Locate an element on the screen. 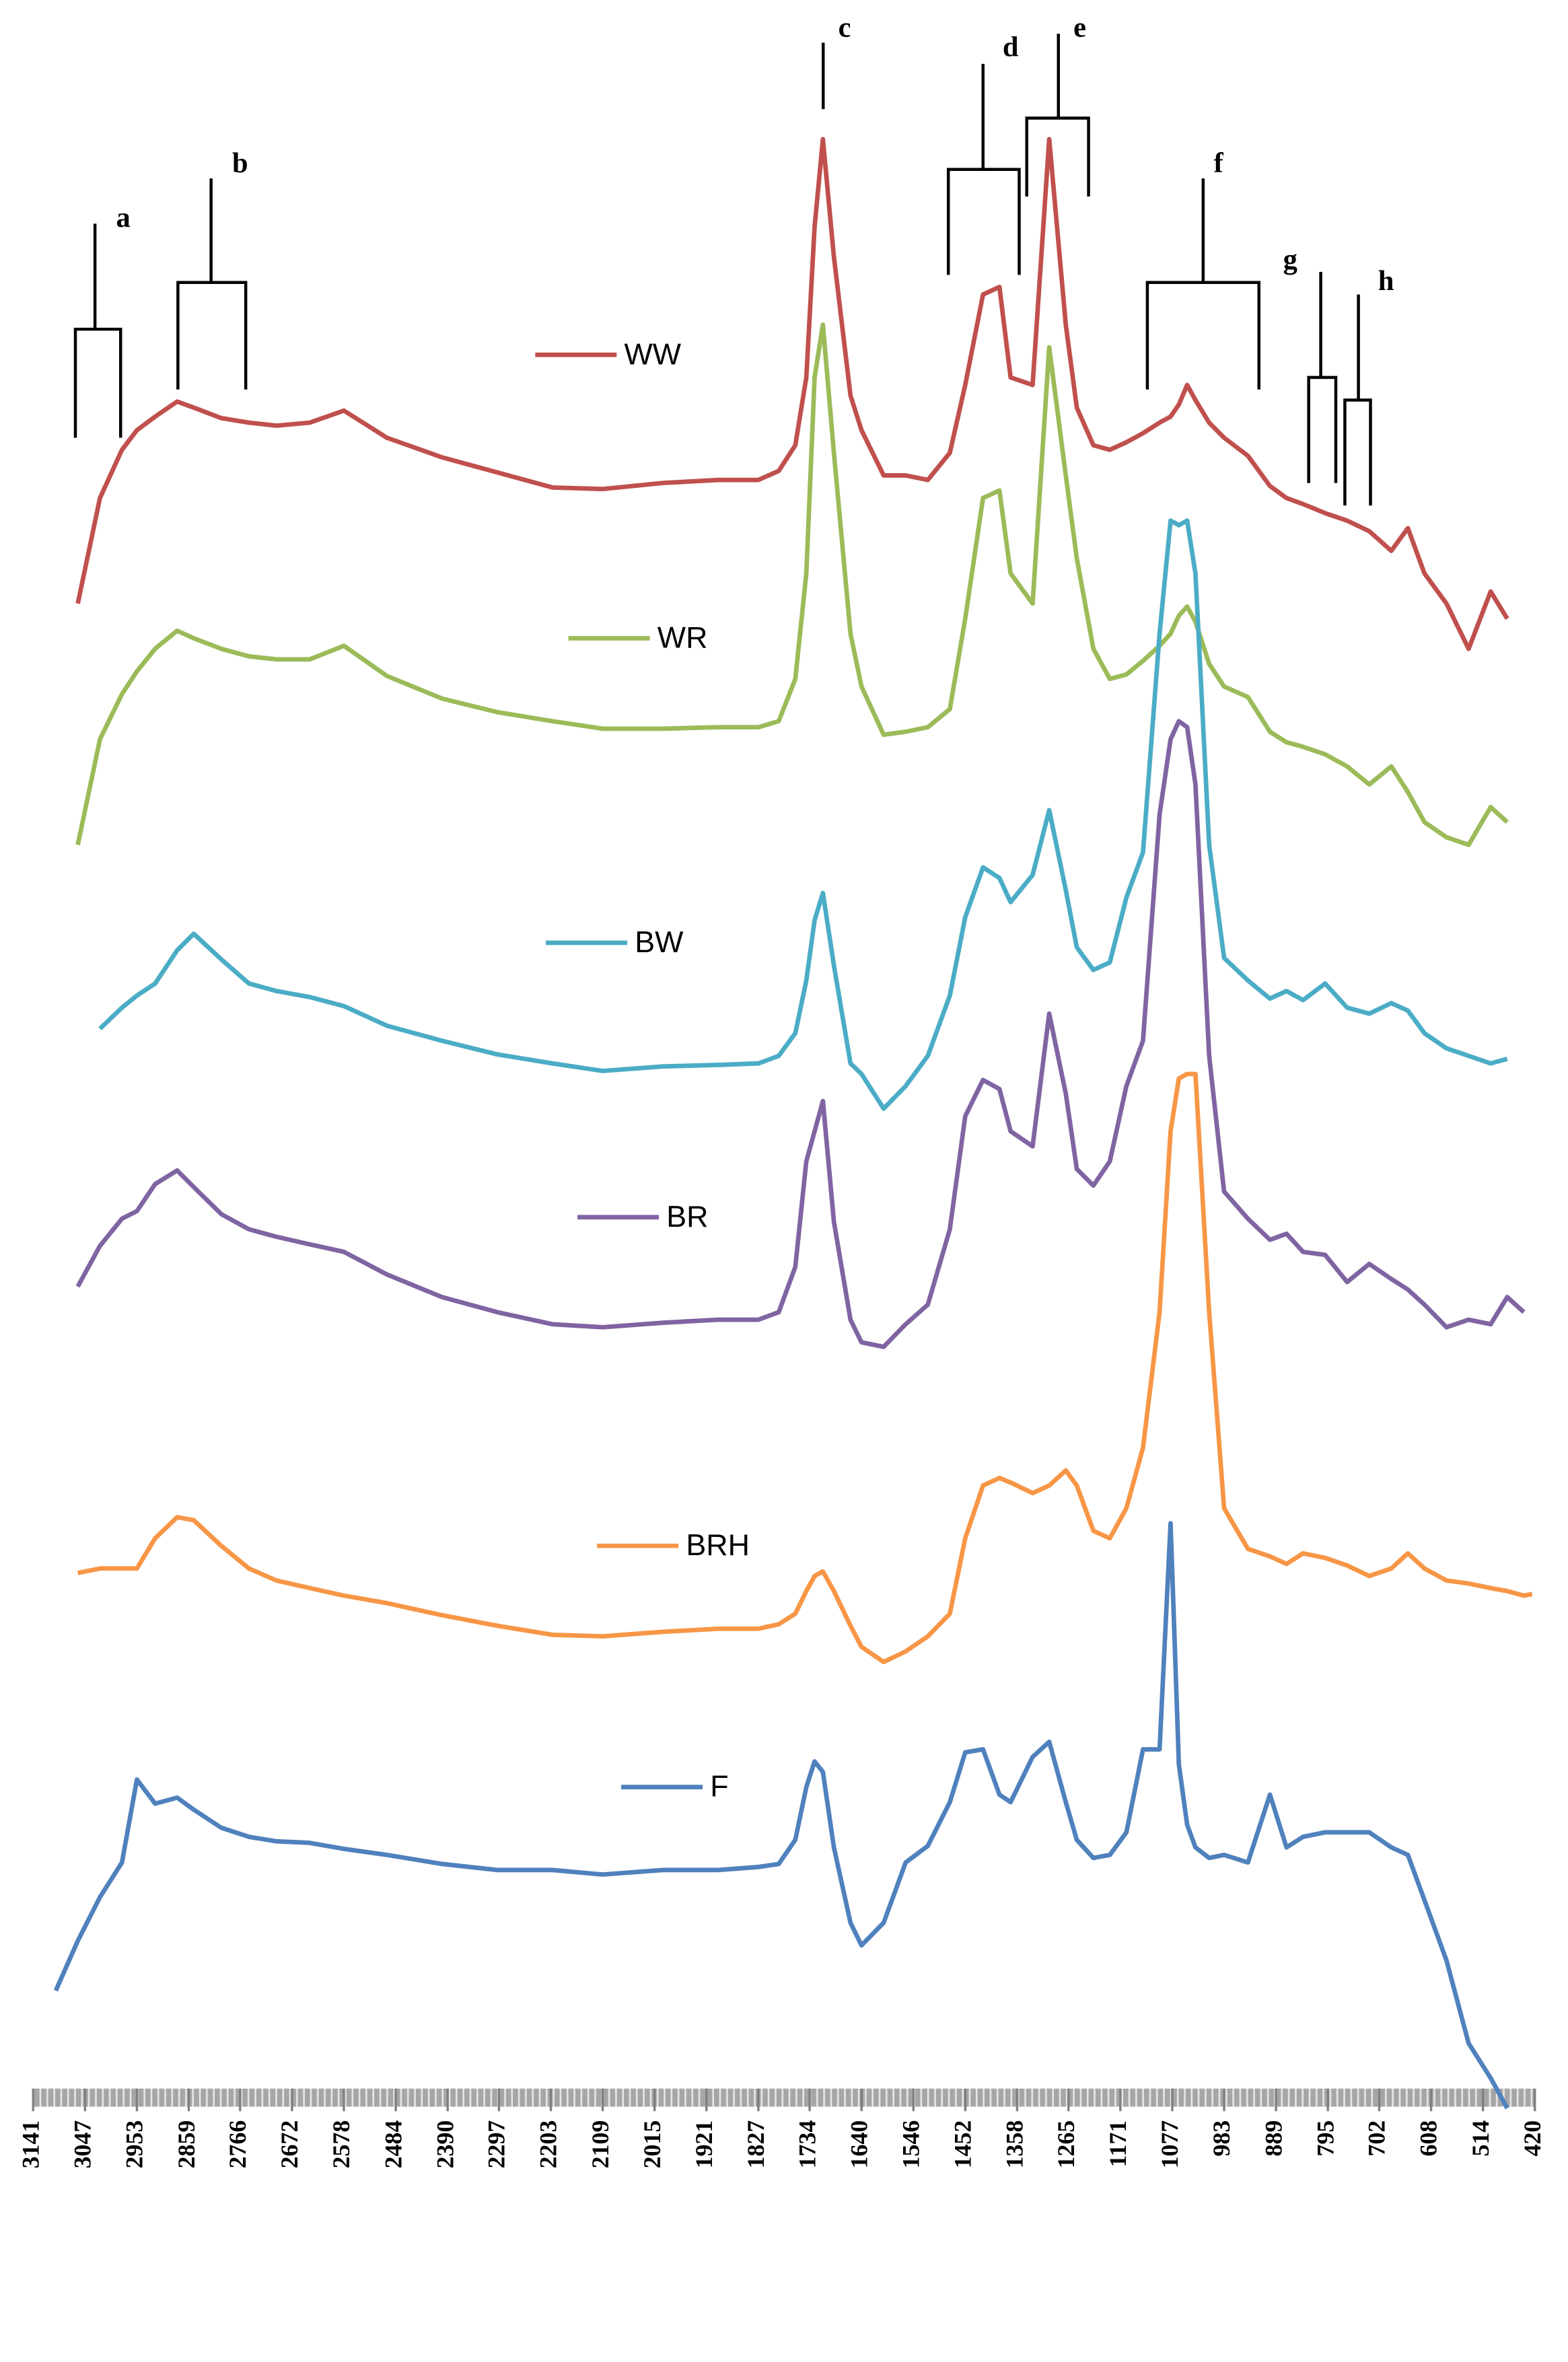 The height and width of the screenshot is (2362, 1568). x-tick-label: 702 is located at coordinates (1376, 2138).